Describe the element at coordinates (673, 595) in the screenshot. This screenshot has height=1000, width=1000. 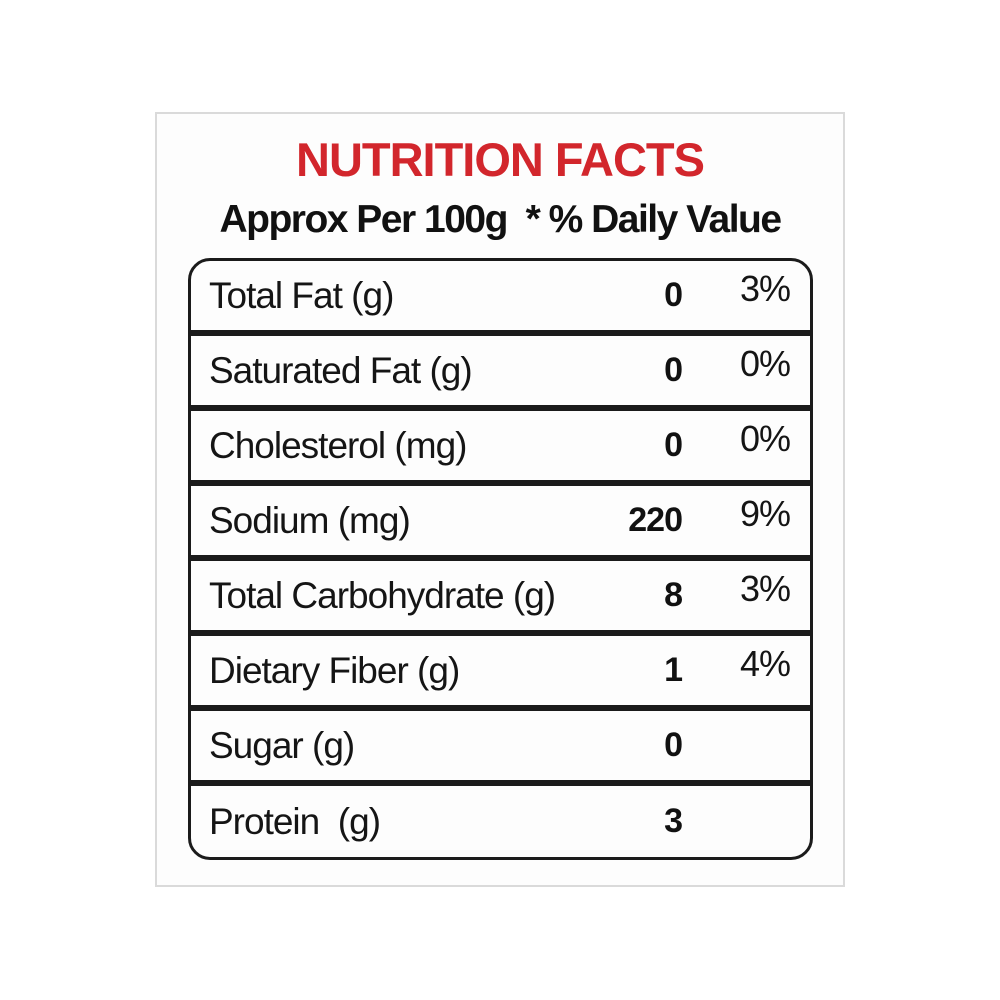
I see `nutrient-amount: 8` at that location.